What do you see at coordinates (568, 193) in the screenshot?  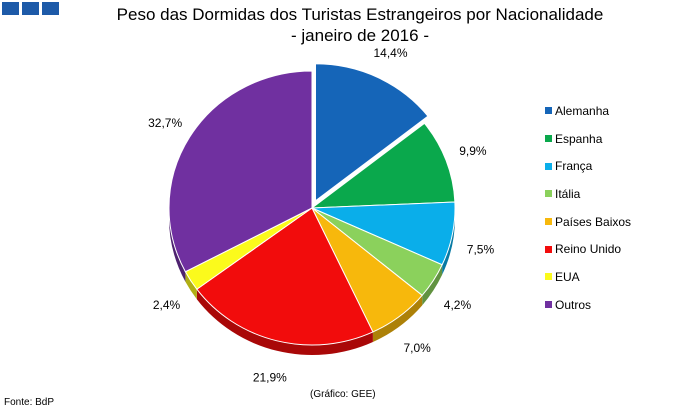 I see `legend-label: Itália` at bounding box center [568, 193].